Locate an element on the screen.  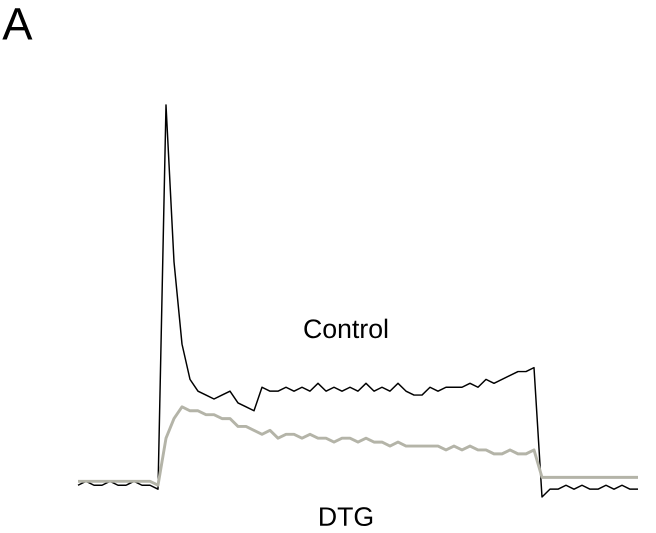
chart-title: A is located at coordinates (17, 24).